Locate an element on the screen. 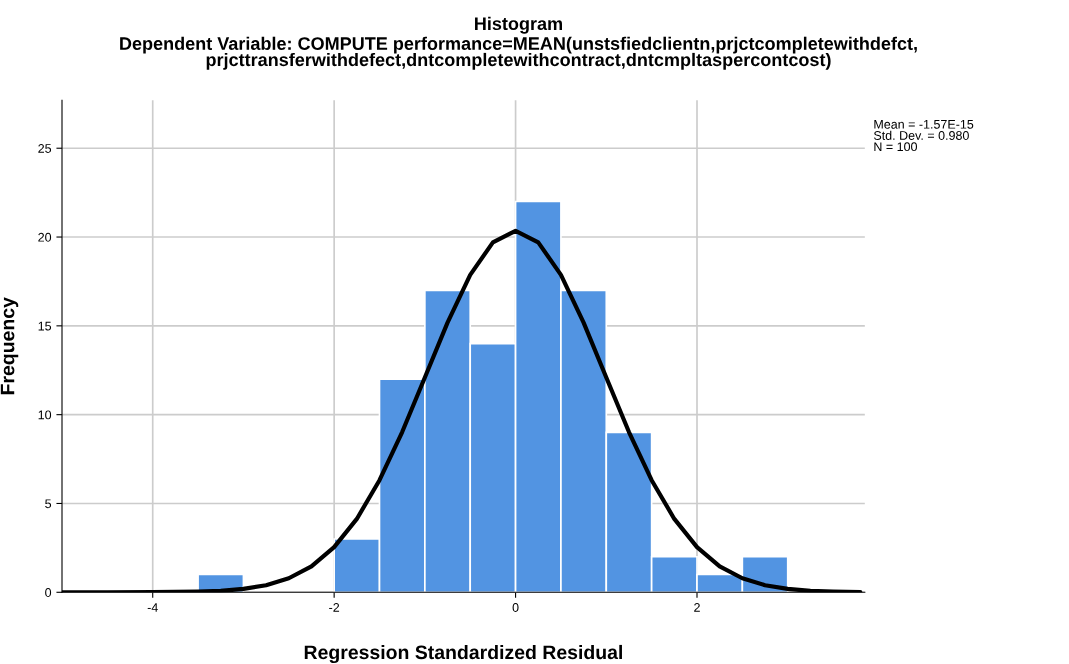  chart-subtitle: Dependent Variable: COMPUTE performance=MEAN(unstsfiedclientn,prjctcompletewithdefct, prjcttransferwithdefect,dntcompletewithcontract,dntcmpltaspercontcost) is located at coordinates (518, 53).